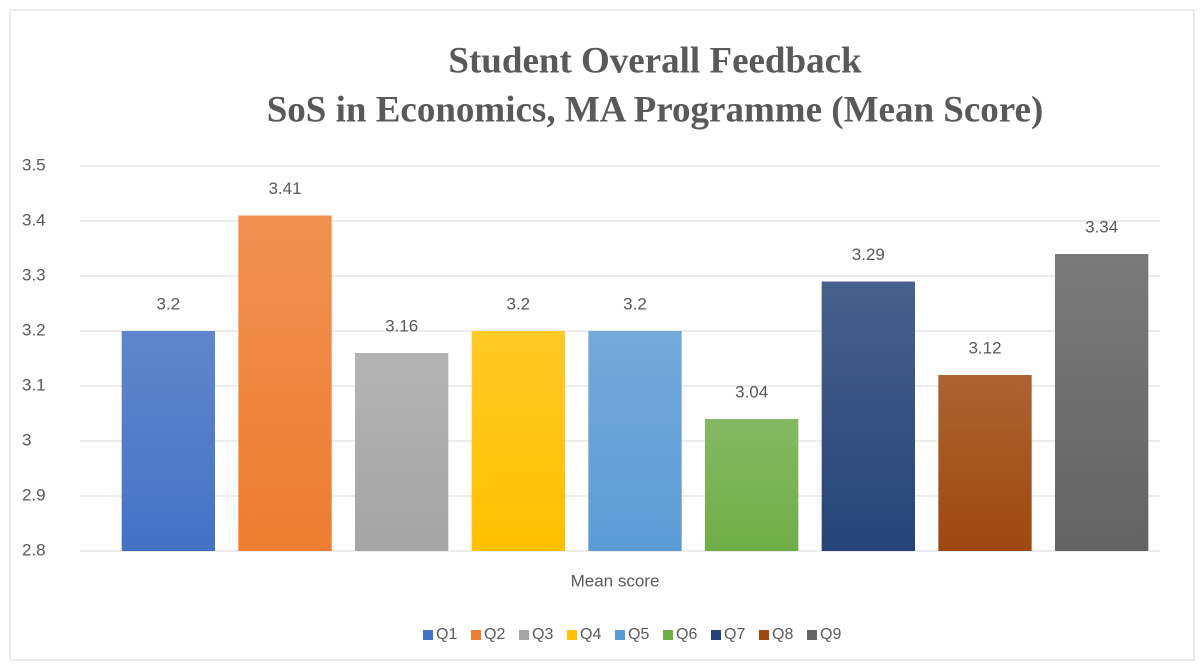  I want to click on legend-label: Q3, so click(542, 634).